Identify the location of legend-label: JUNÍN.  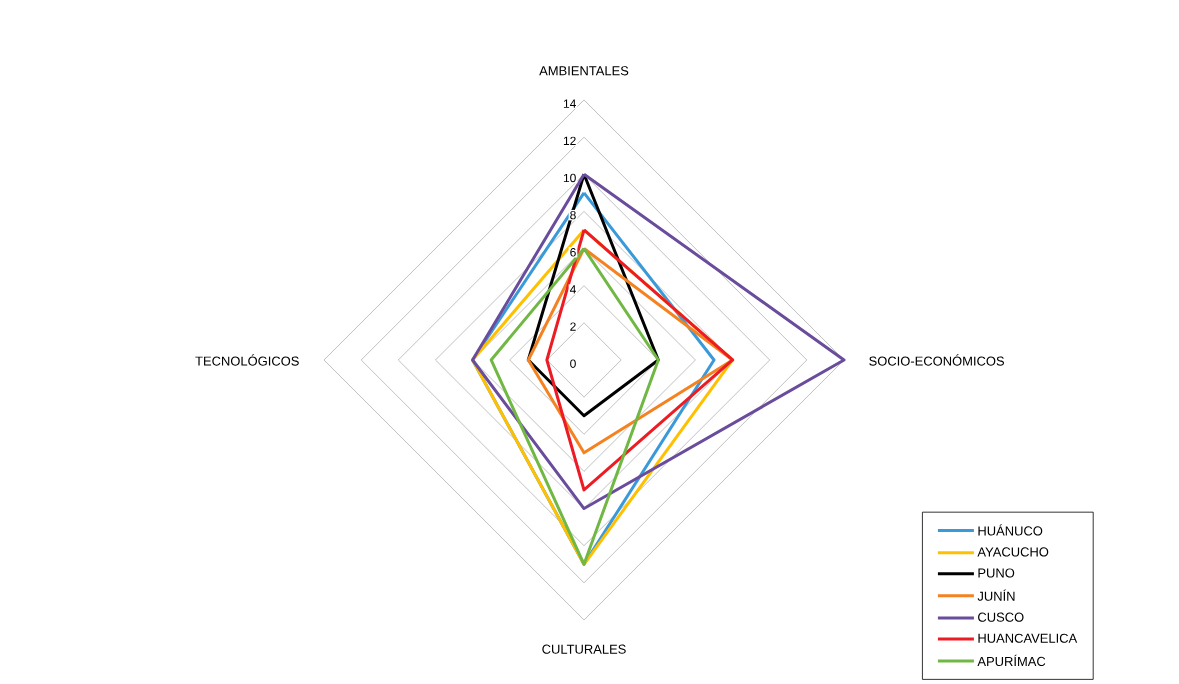
(996, 595).